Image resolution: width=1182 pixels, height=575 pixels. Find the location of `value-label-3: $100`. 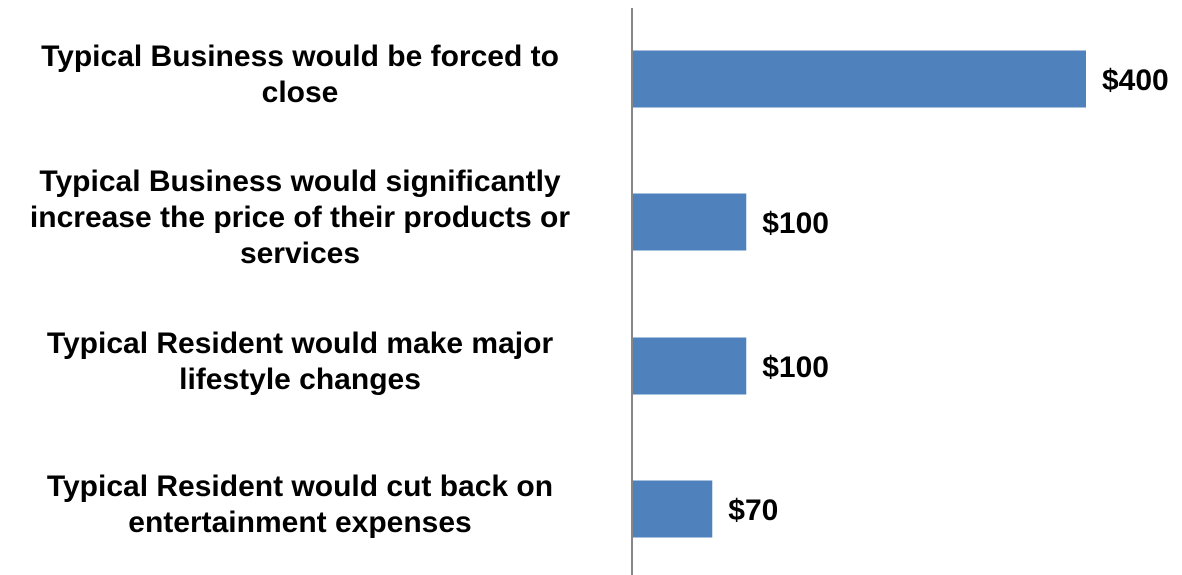

value-label-3: $100 is located at coordinates (795, 367).